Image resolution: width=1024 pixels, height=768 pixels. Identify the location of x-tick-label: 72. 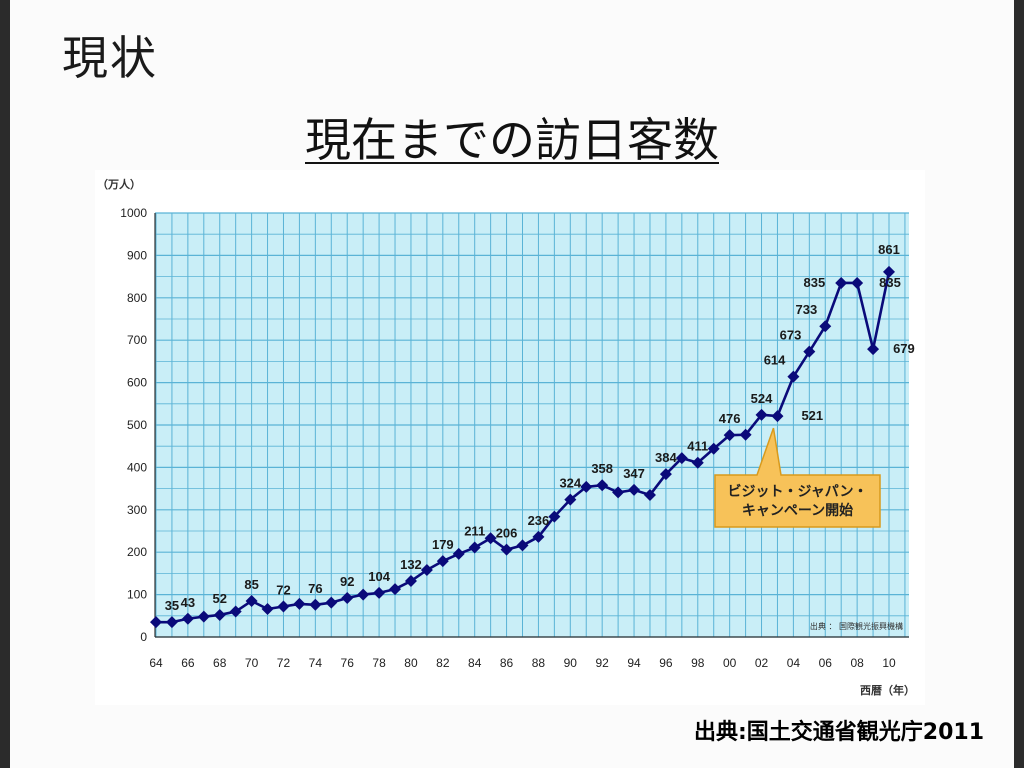
(284, 663).